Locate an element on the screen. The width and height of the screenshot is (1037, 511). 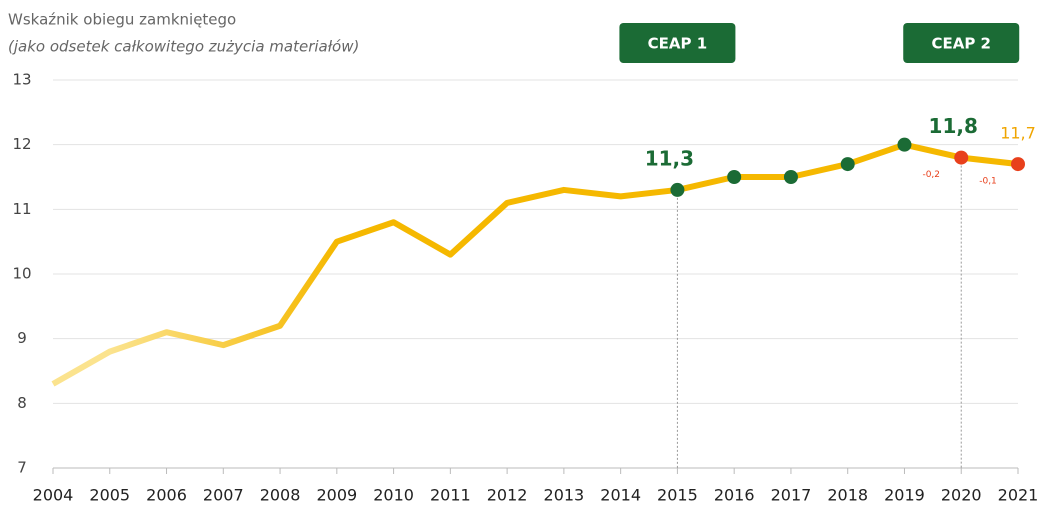
y-tick-label: 8 is located at coordinates (22, 403).